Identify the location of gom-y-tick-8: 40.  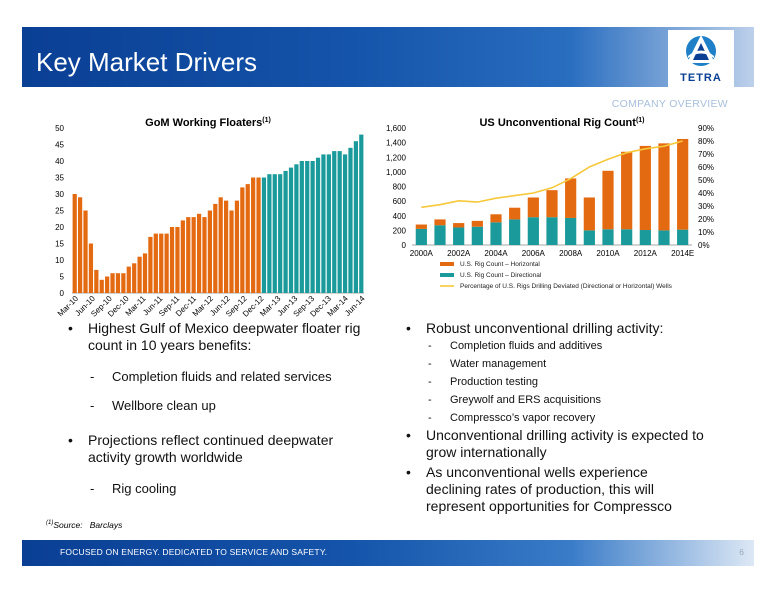
(59, 161).